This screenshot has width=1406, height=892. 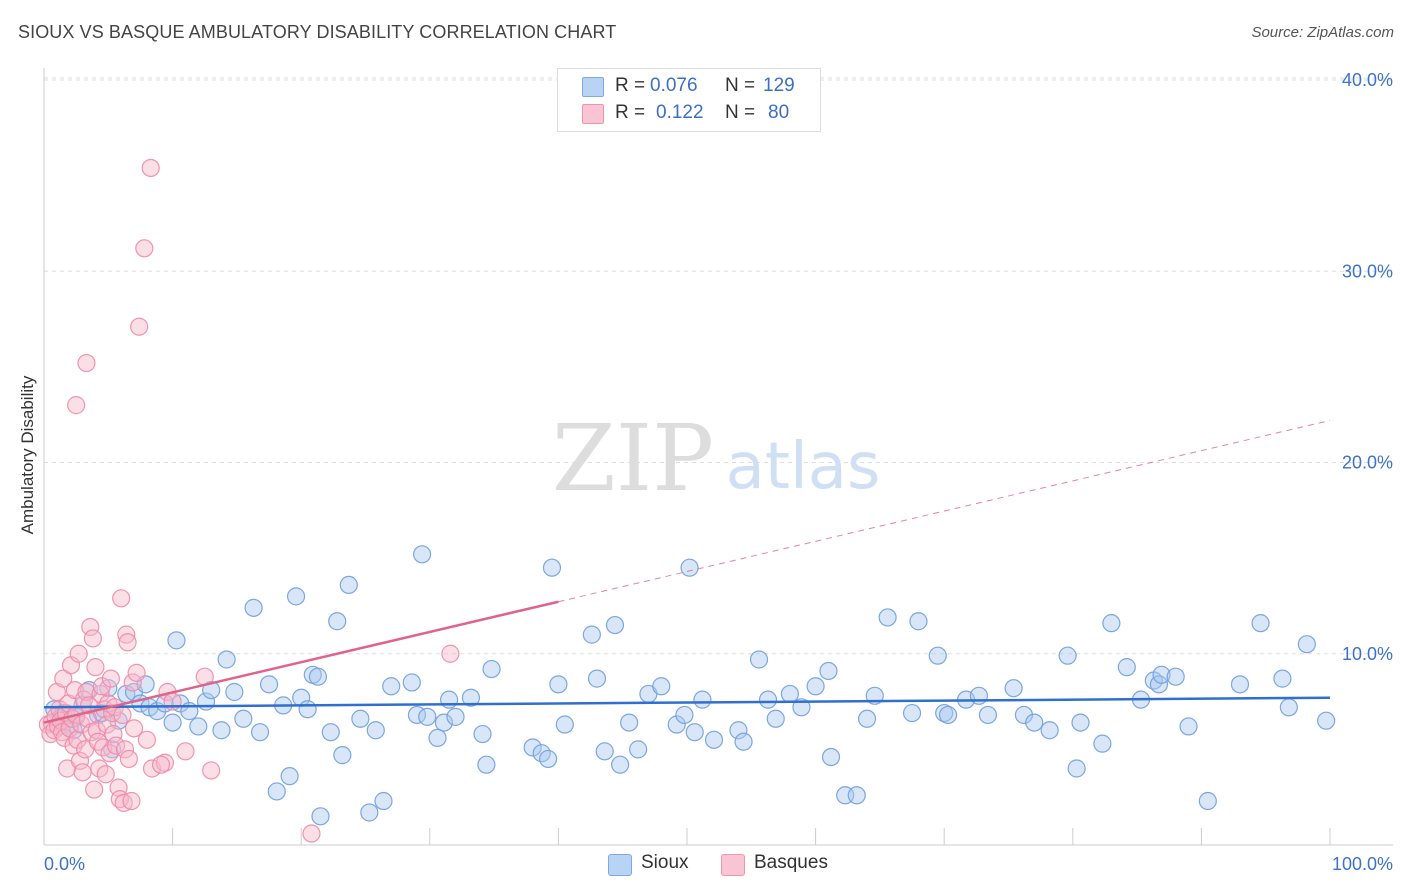 I want to click on basques-trend-line, so click(x=301, y=662).